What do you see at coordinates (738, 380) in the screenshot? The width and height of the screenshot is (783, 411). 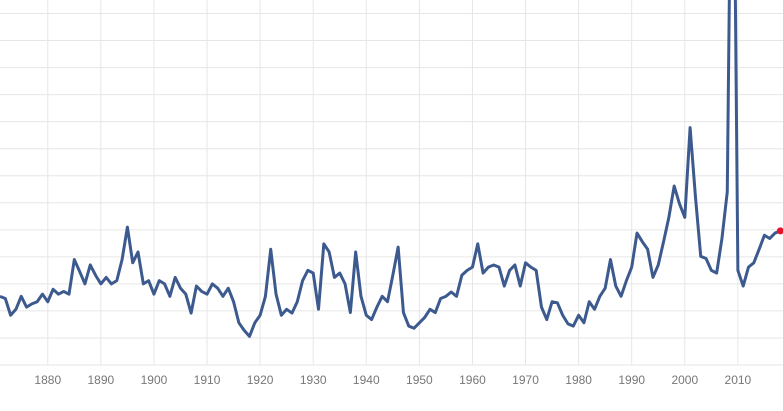 I see `x-tick-label: 2010` at bounding box center [738, 380].